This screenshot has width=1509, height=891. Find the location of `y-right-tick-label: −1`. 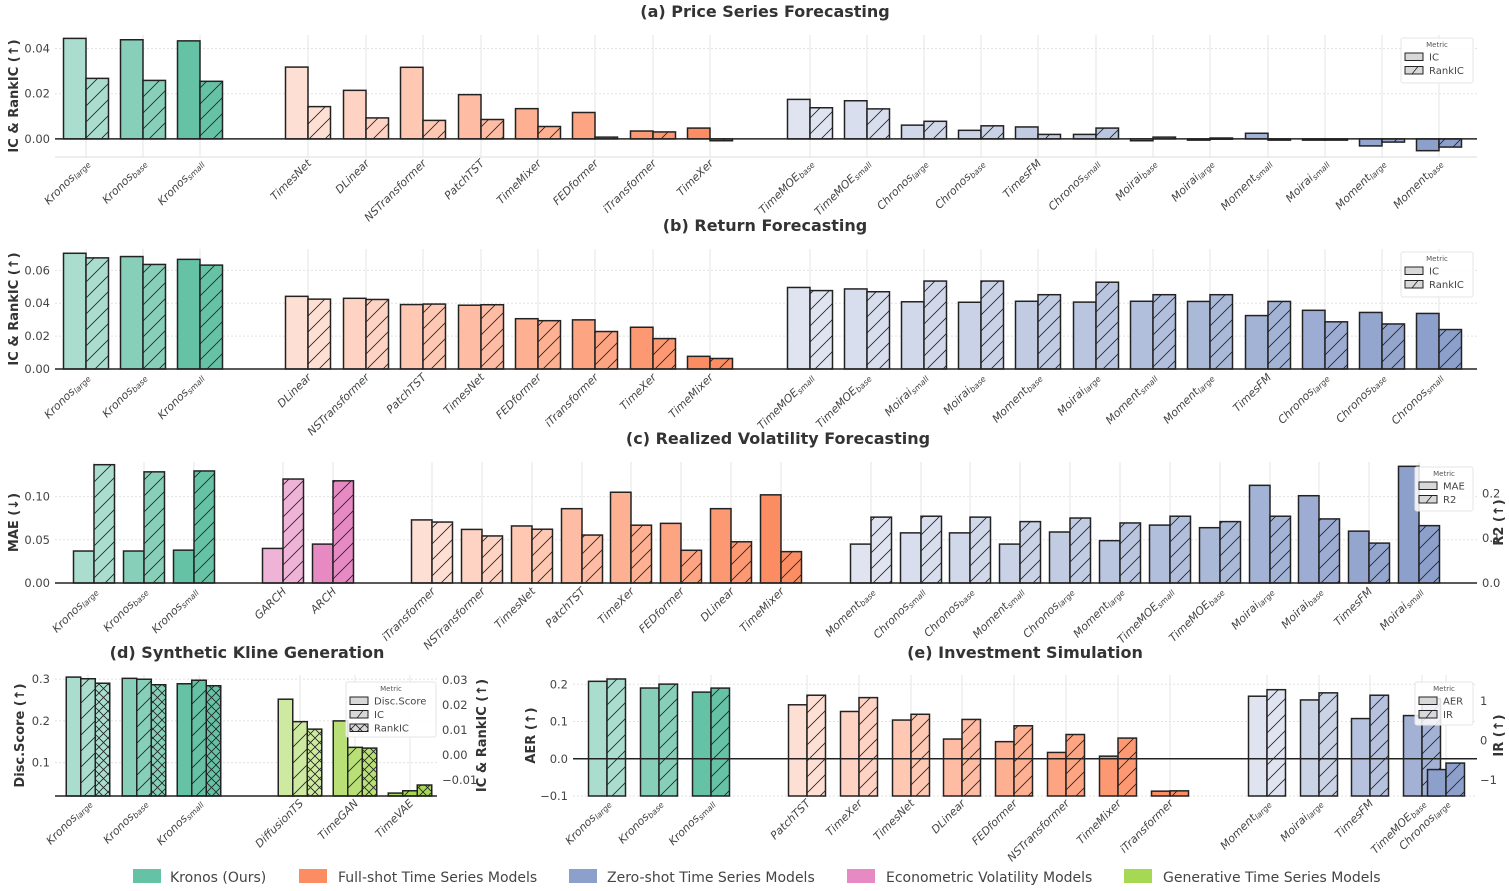

y-right-tick-label: −1 is located at coordinates (1488, 780).